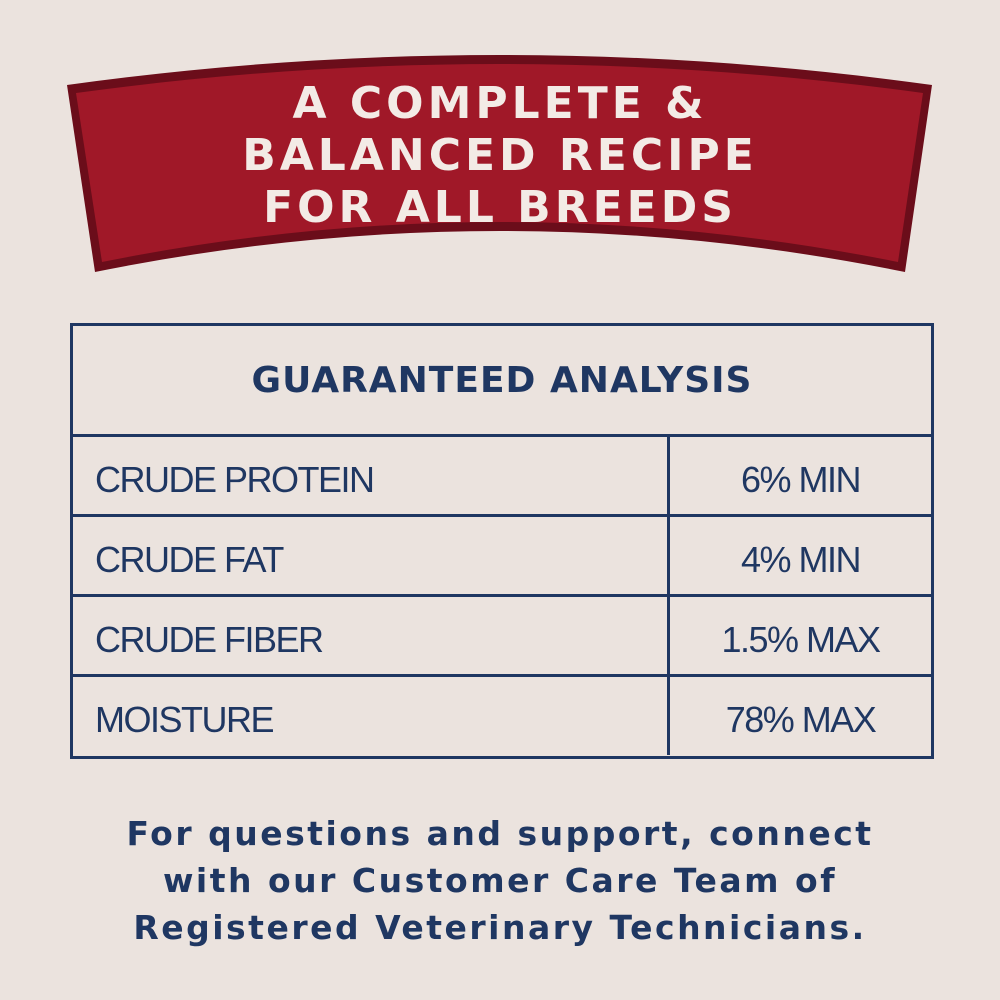  What do you see at coordinates (801, 639) in the screenshot?
I see `nutrient-value: 1.5% MAX` at bounding box center [801, 639].